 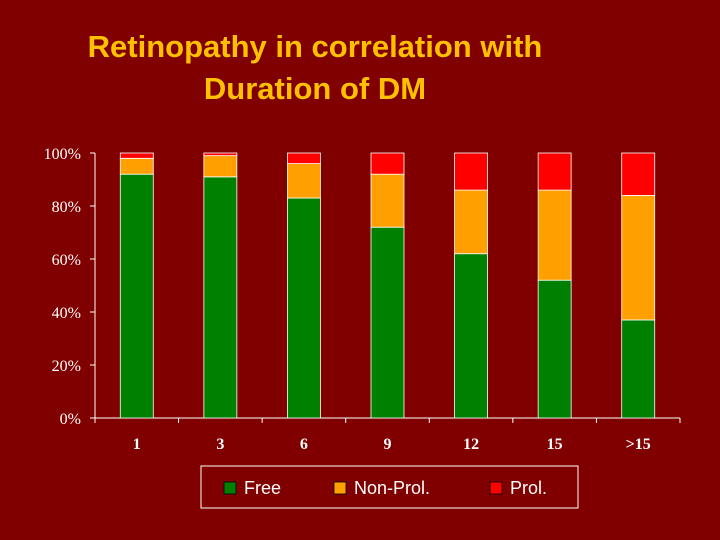 I want to click on legend-swatch-prol, so click(x=496, y=488).